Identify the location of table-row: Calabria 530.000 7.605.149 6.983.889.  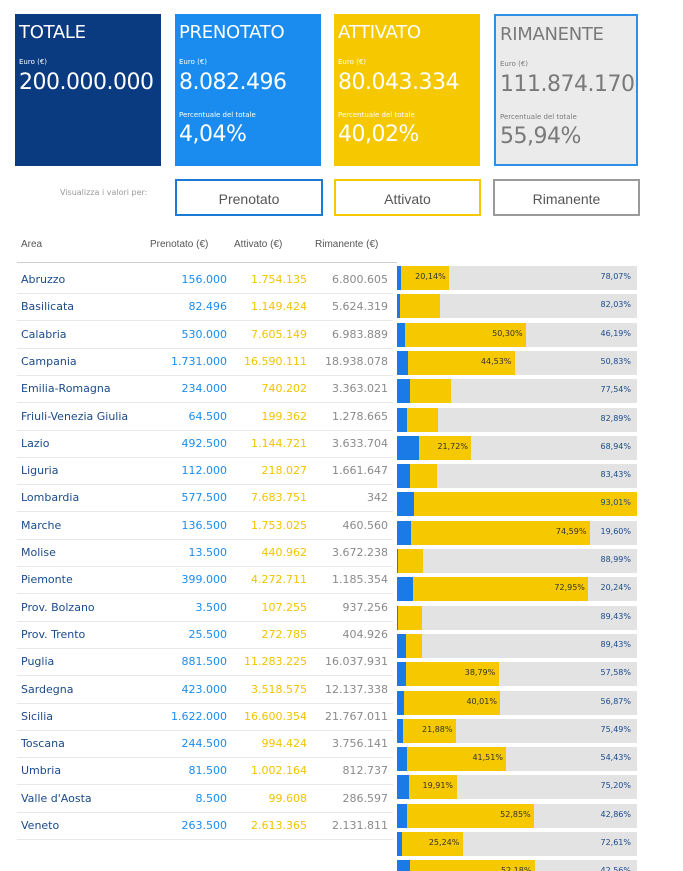
(341, 335).